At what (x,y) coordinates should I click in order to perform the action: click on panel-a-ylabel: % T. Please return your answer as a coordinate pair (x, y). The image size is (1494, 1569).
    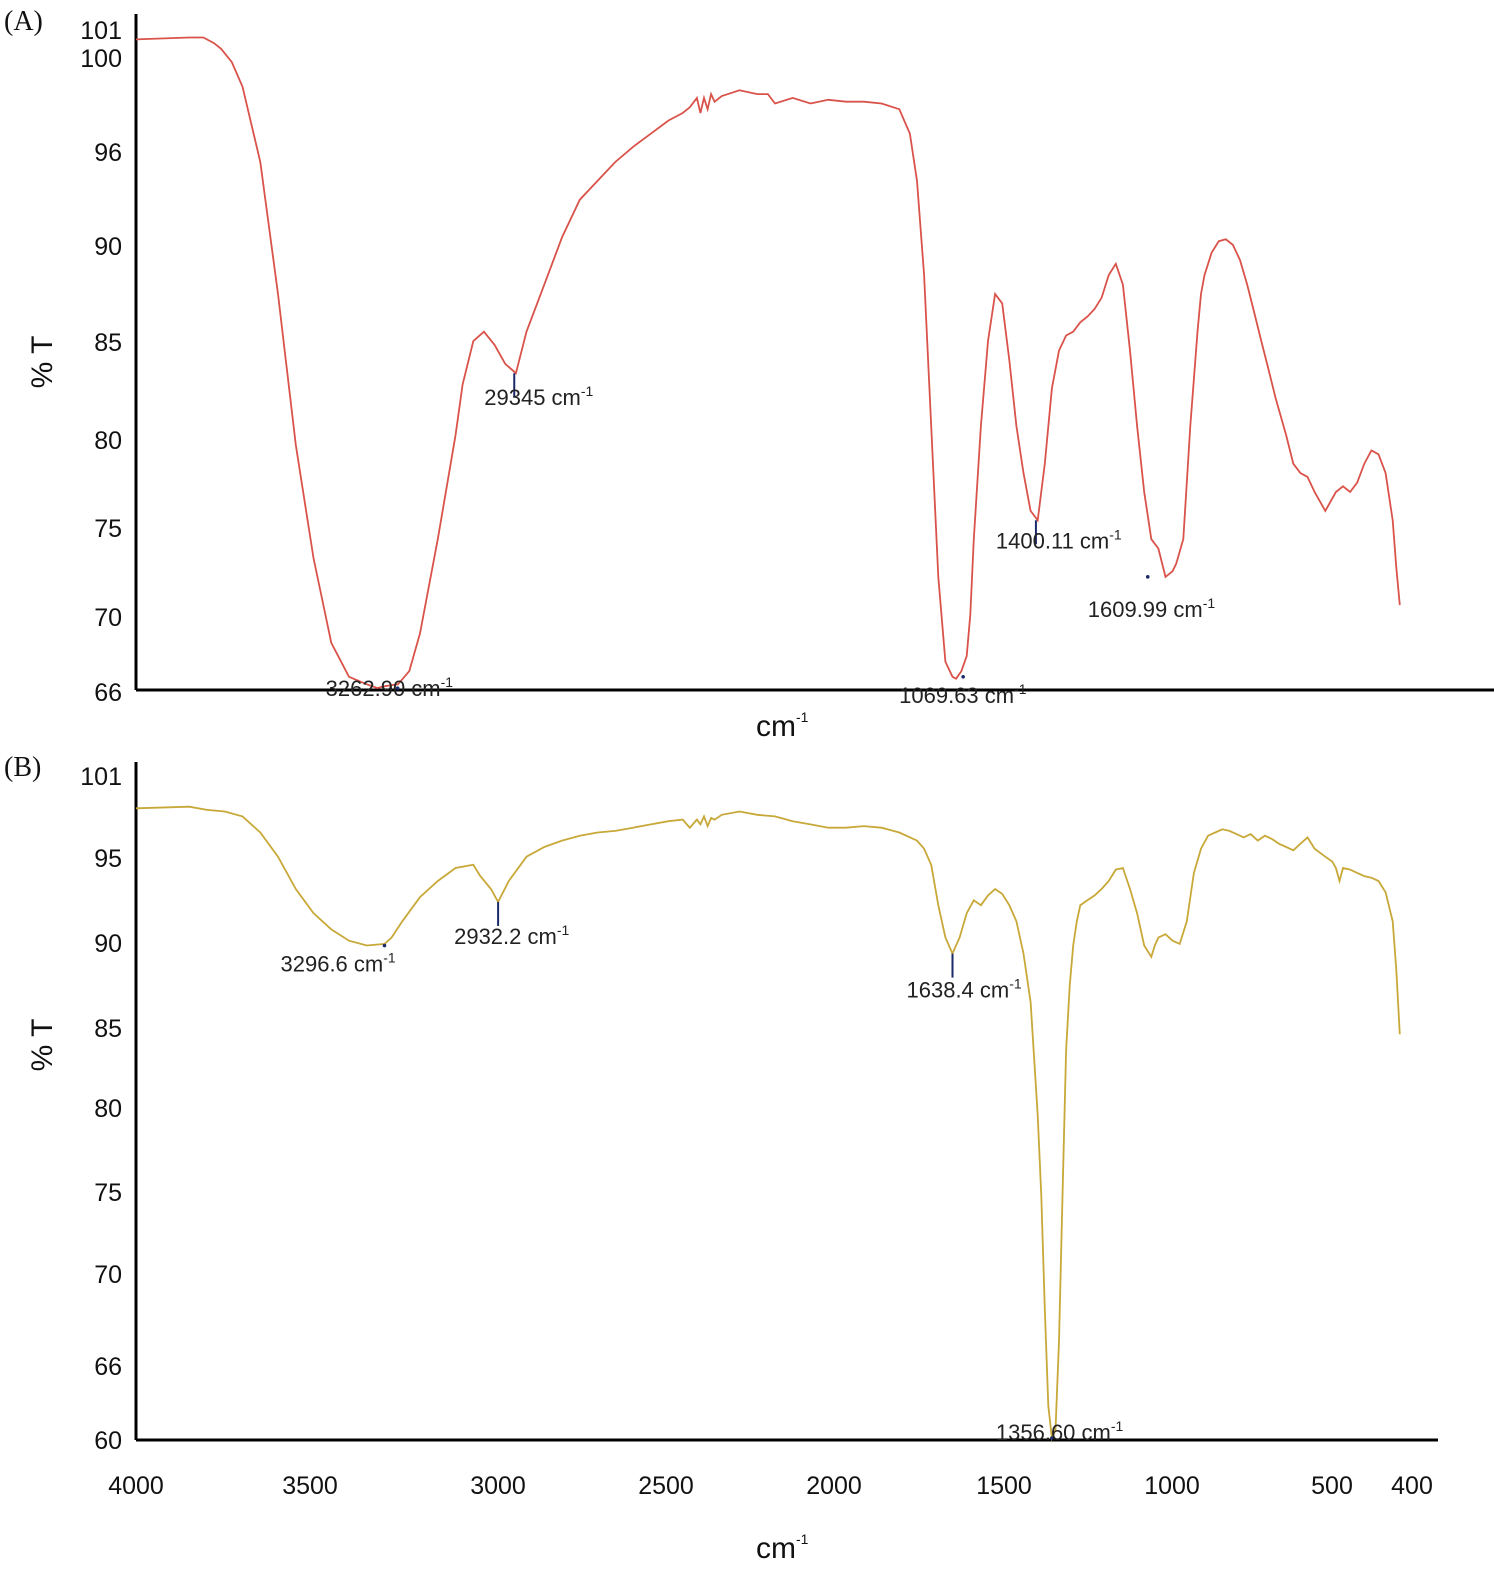
    Looking at the image, I should click on (42, 362).